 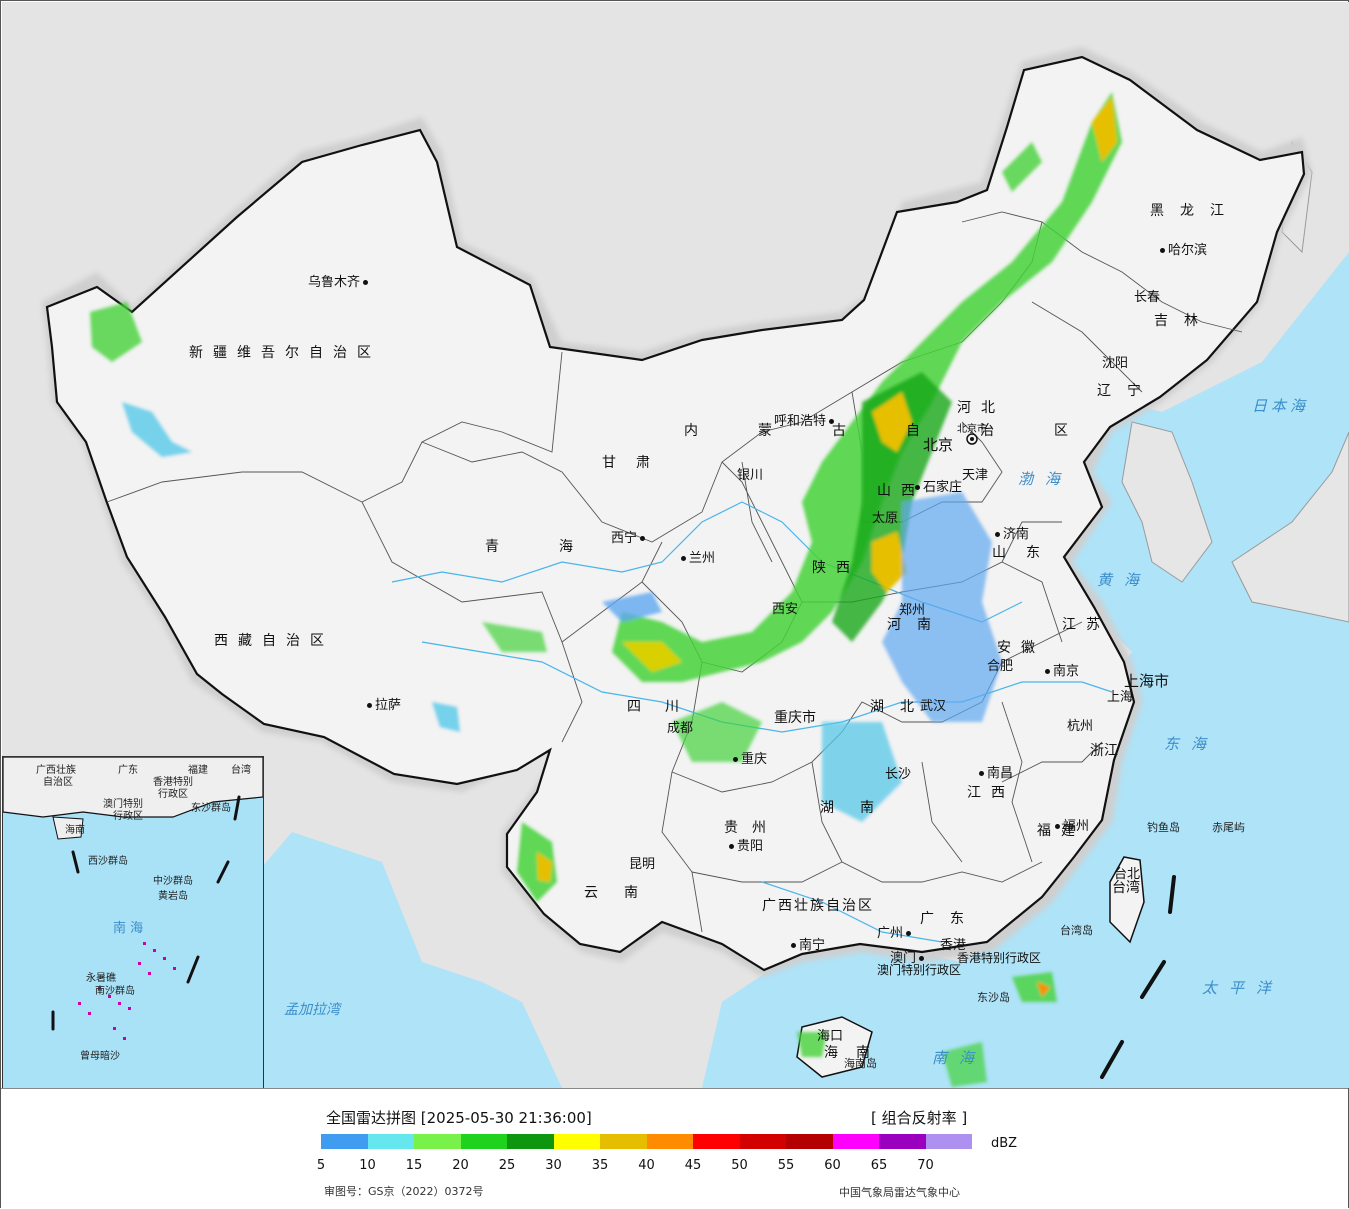 I want to click on province-jiangxi: 江西, so click(x=991, y=793).